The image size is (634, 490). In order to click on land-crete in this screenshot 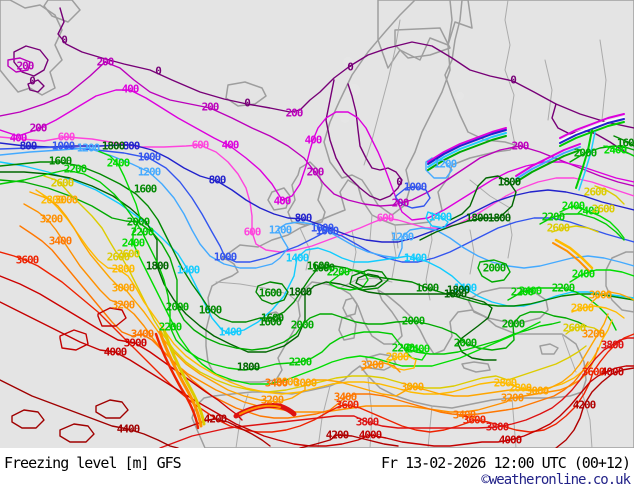, I will do `click(476, 367)`.